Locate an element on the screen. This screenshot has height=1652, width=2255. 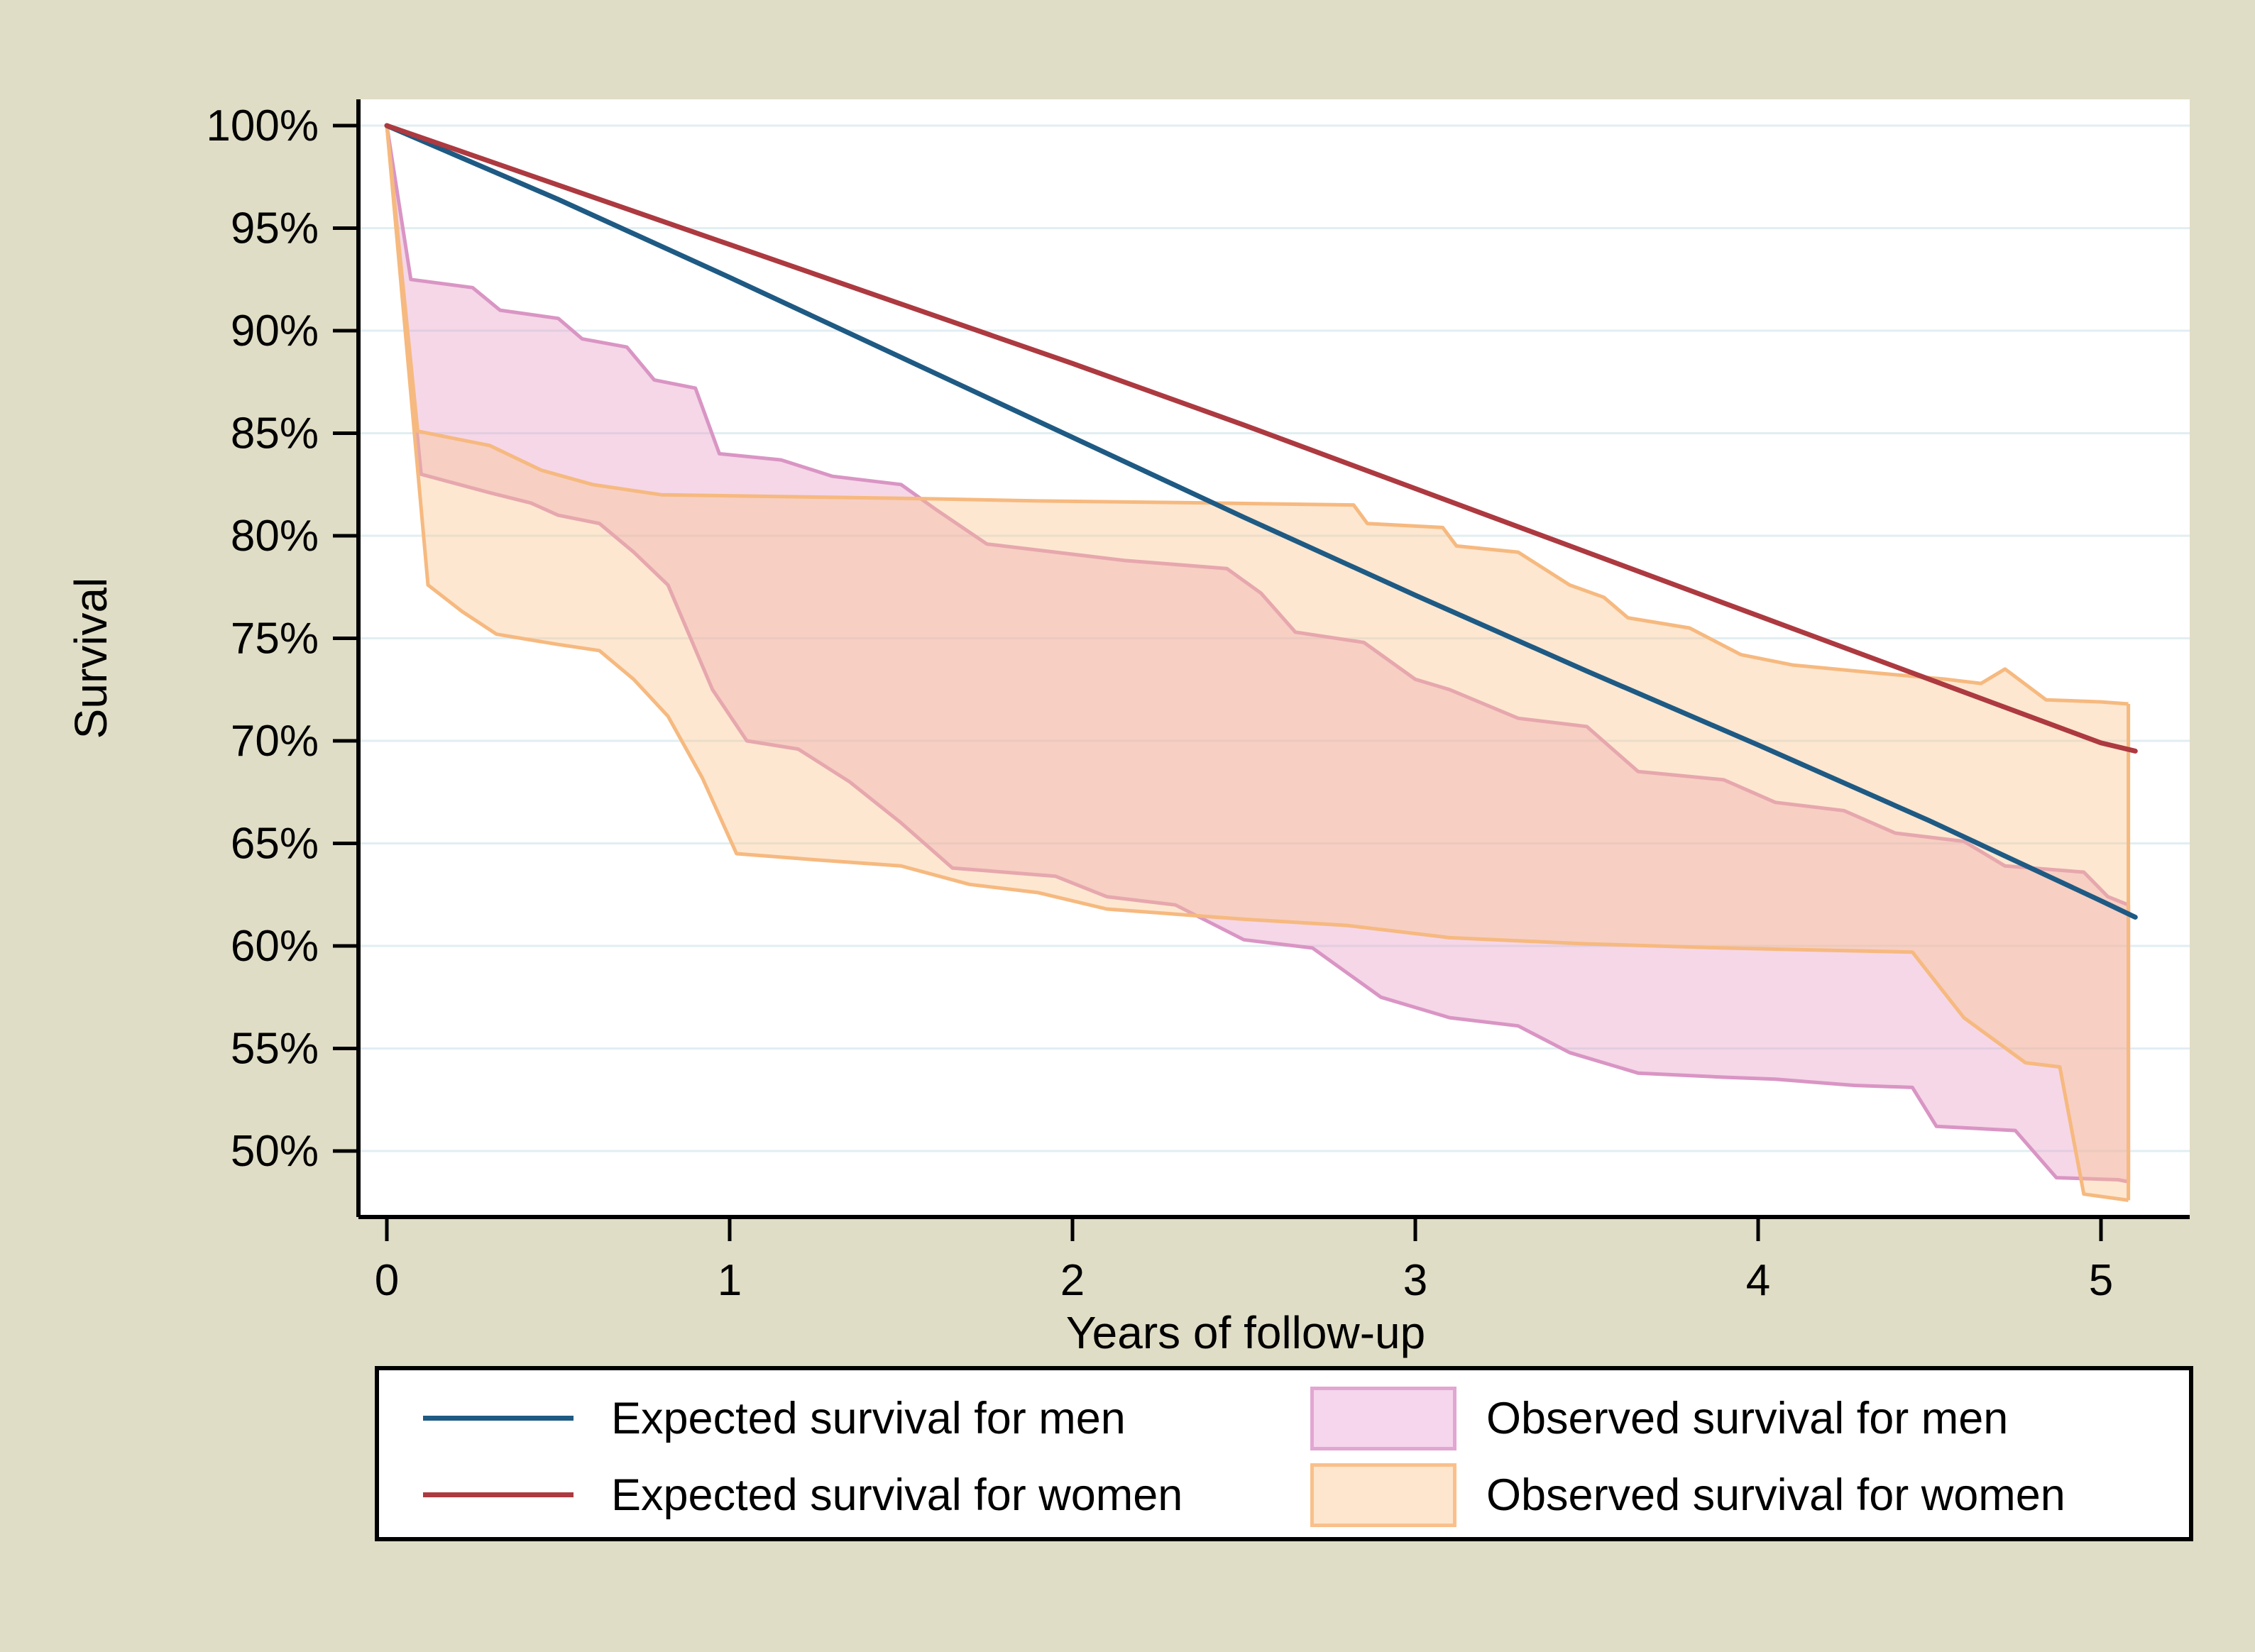
expected-women-line-sample is located at coordinates (499, 1495).